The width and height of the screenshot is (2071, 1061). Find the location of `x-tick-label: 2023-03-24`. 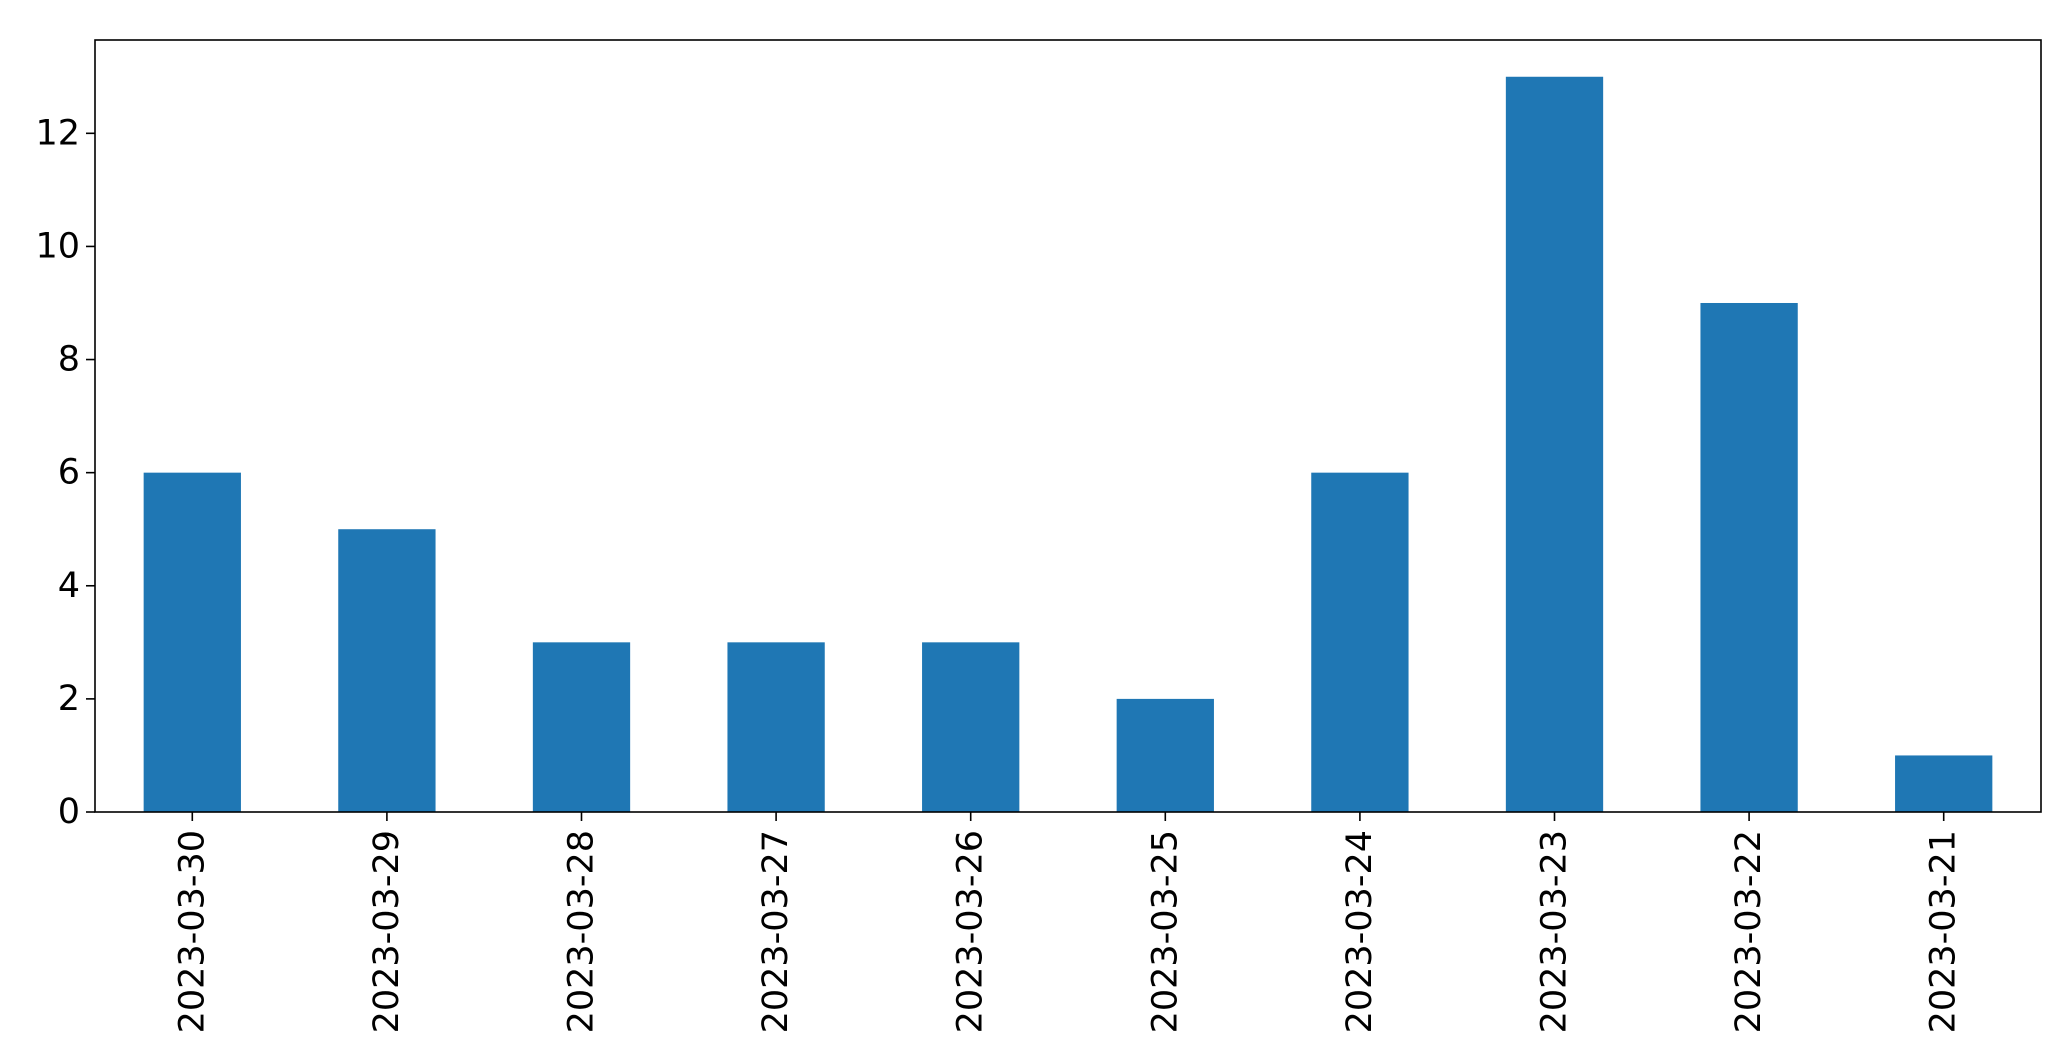

x-tick-label: 2023-03-24 is located at coordinates (1360, 931).